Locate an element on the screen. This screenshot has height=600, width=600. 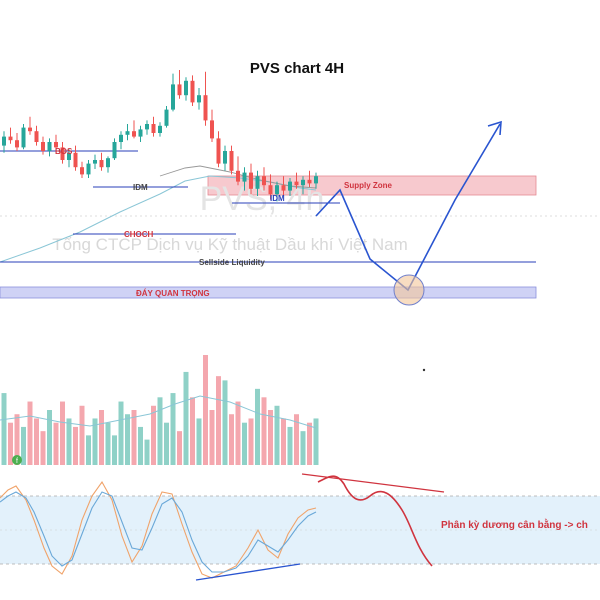
volume-layer is located at coordinates (160, 410).